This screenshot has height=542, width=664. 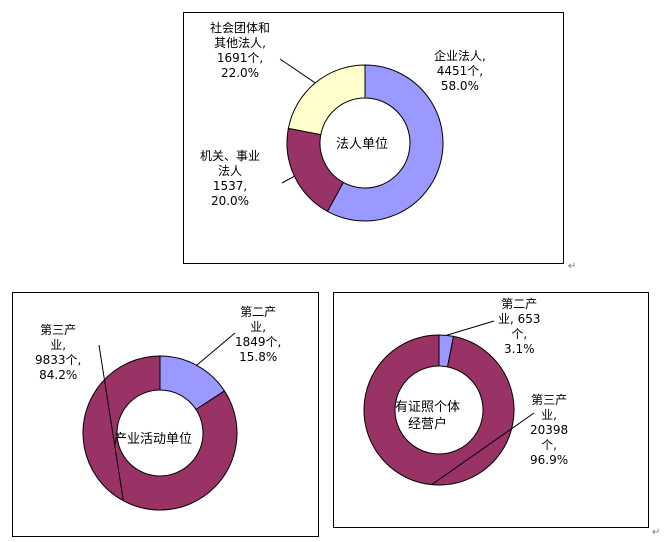 What do you see at coordinates (240, 50) in the screenshot?
I see `slice-label-social-groups: 社会团体和 其他法人, 1691个, 22.0%` at bounding box center [240, 50].